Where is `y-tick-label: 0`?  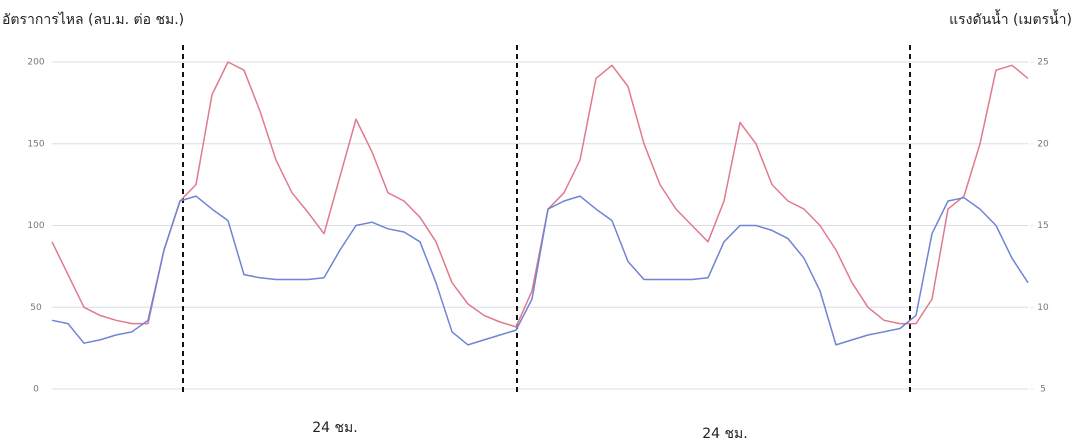
y-tick-label: 0 is located at coordinates (36, 390).